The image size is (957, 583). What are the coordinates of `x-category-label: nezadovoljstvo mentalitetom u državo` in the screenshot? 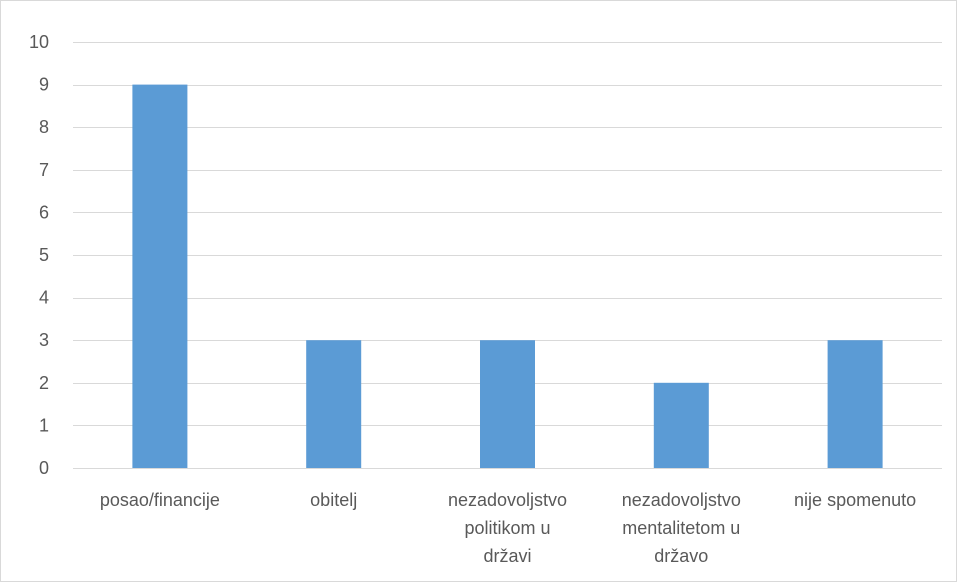 It's located at (681, 528).